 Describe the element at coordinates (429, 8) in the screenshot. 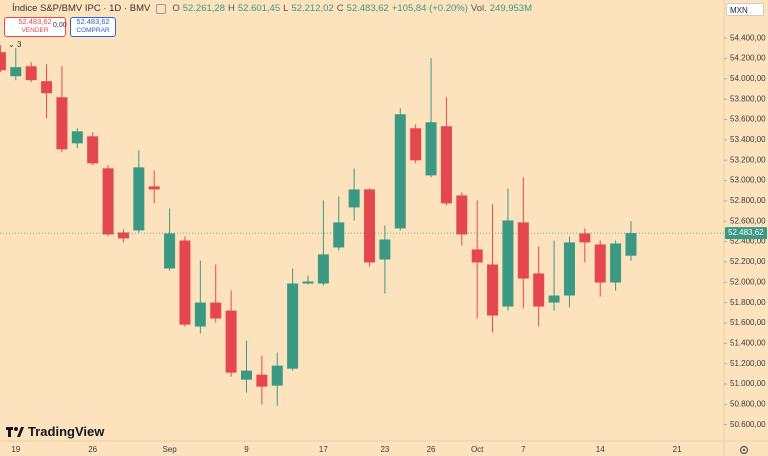

I see `change: +105,84 (+0.20%)` at that location.